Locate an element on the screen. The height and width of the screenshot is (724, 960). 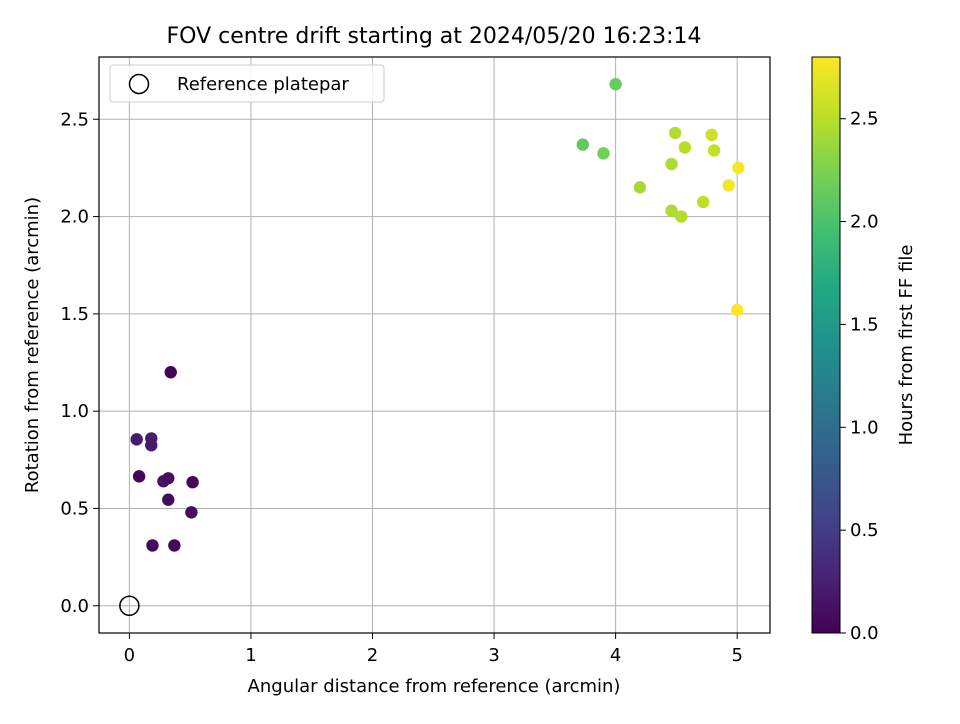
legend-box is located at coordinates (247, 83).